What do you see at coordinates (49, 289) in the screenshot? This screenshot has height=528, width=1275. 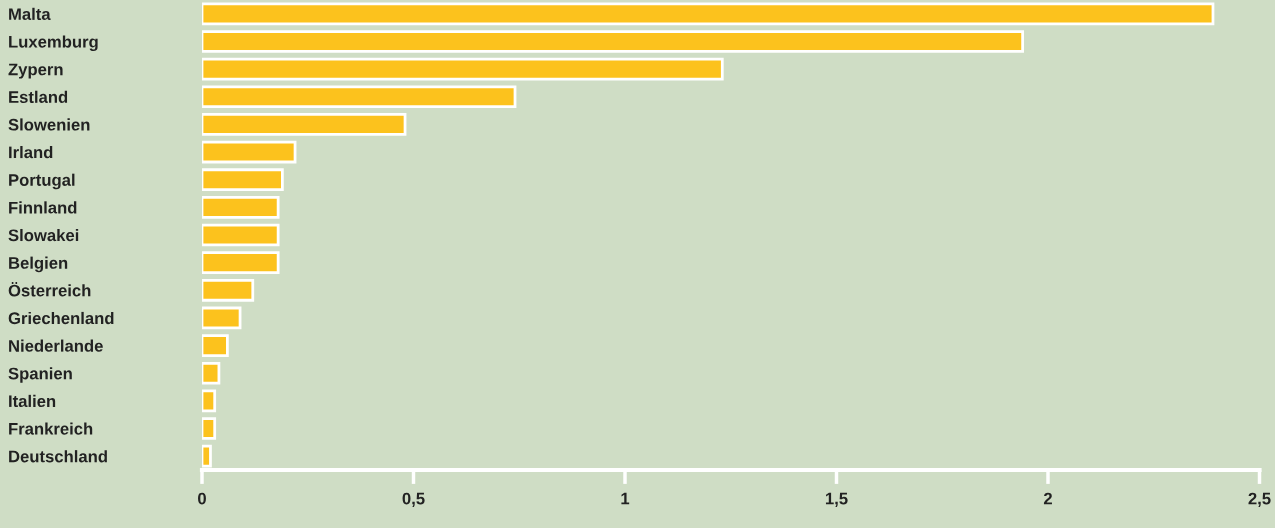 I see `y-tick-label: Österreich` at bounding box center [49, 289].